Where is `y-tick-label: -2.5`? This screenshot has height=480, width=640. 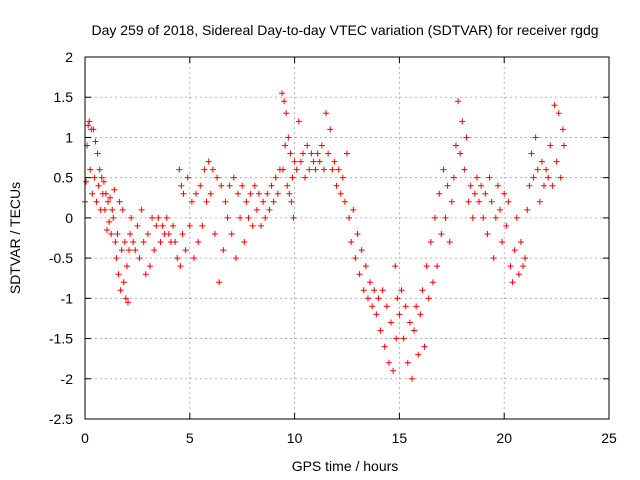
y-tick-label: -2.5 is located at coordinates (61, 419).